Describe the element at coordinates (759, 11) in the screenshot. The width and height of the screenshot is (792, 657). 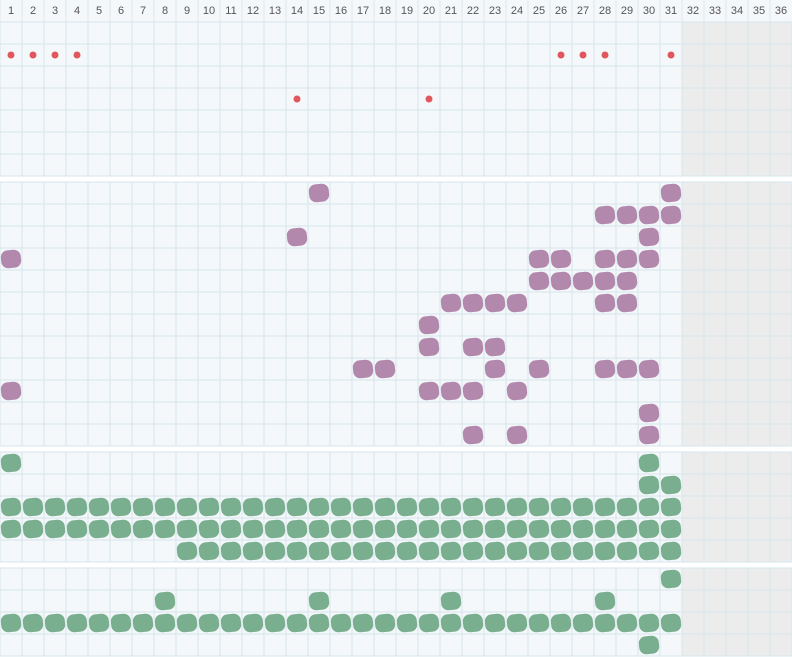
I see `day-label: 35` at that location.